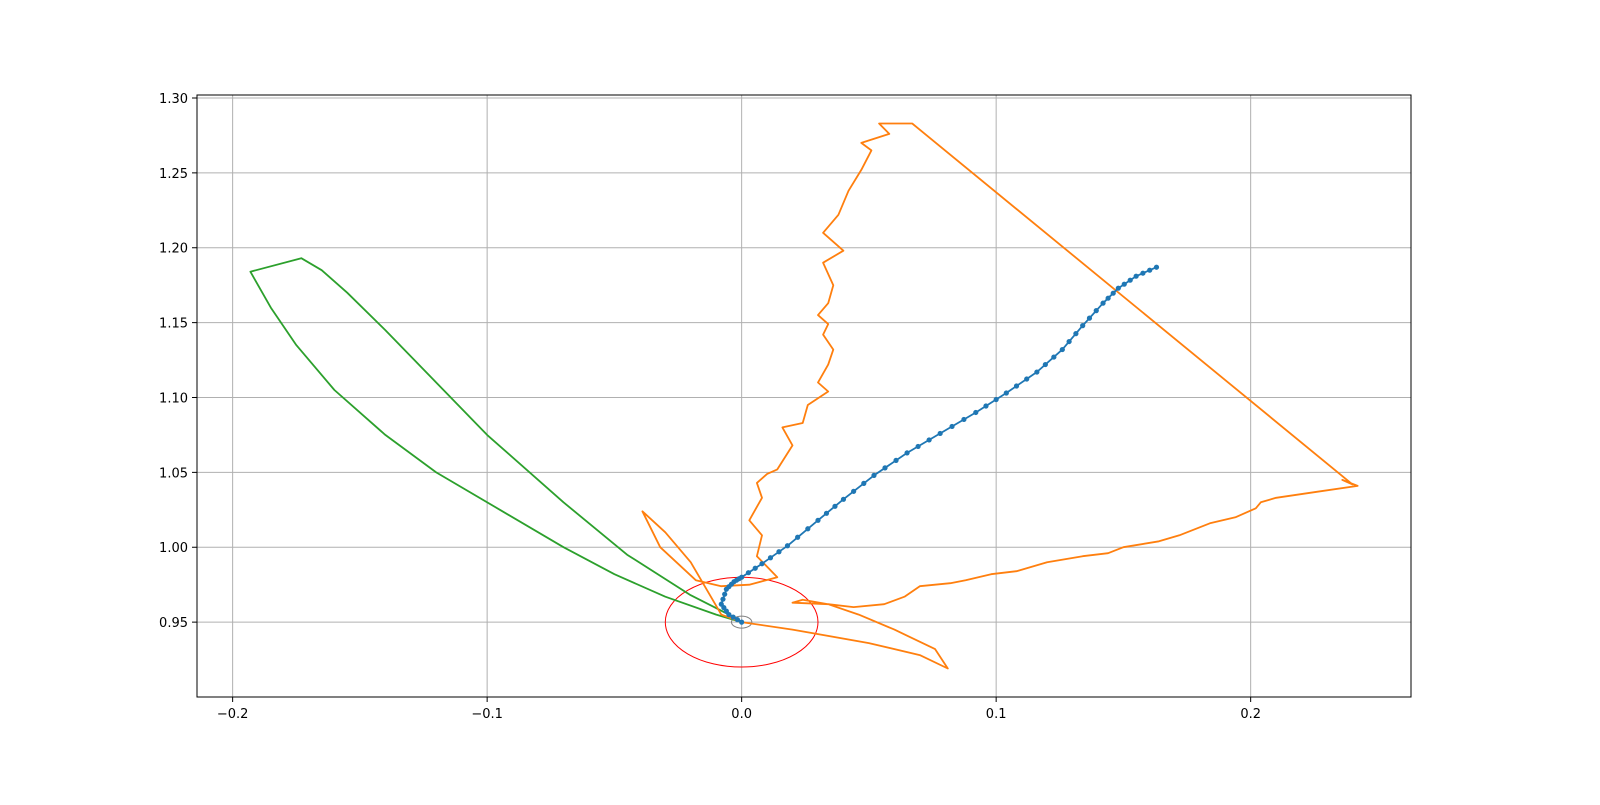 Image resolution: width=1600 pixels, height=805 pixels. What do you see at coordinates (173, 324) in the screenshot?
I see `y-tick-label: 1.15` at bounding box center [173, 324].